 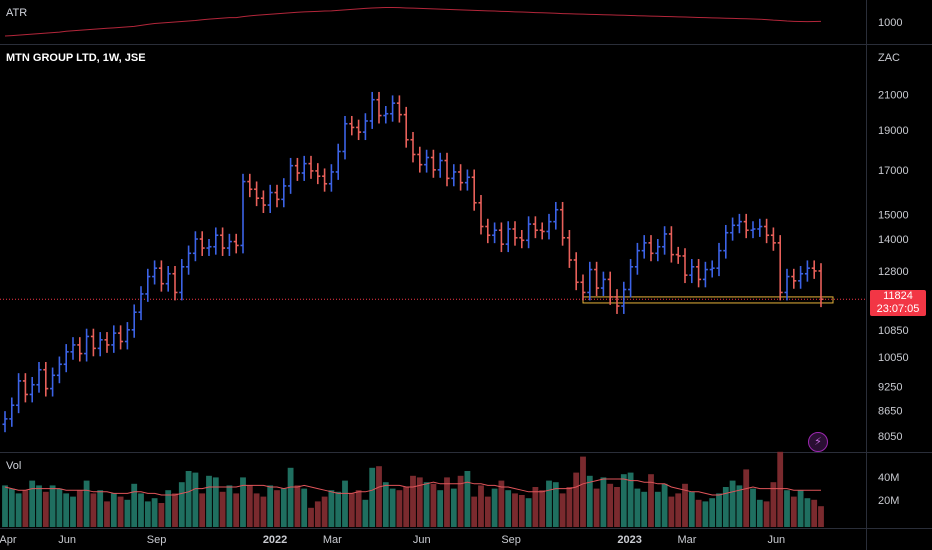 What do you see at coordinates (890, 23) in the screenshot?
I see `atr-axis-tick: 1000` at bounding box center [890, 23].